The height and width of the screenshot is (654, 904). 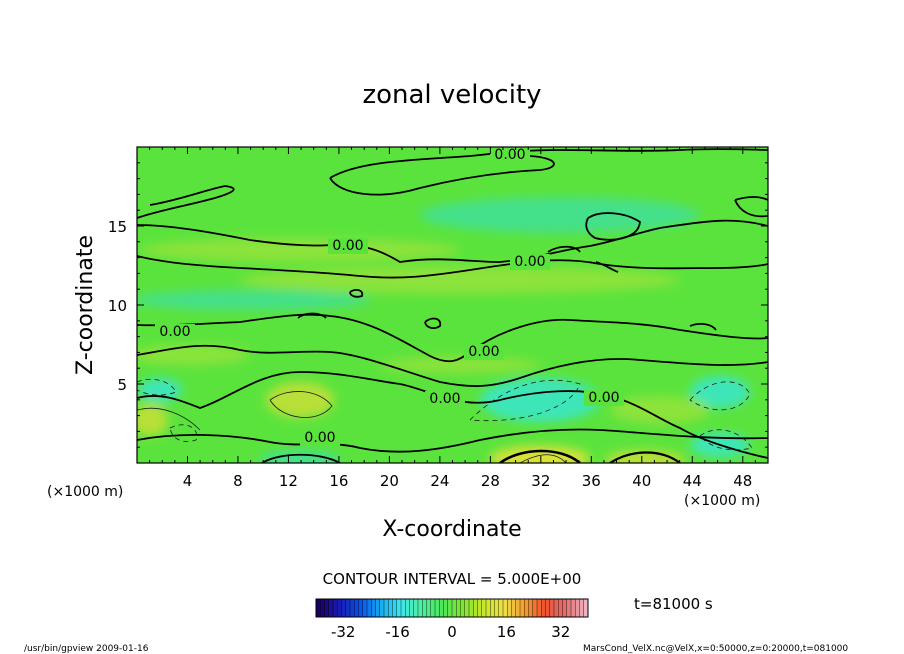 What do you see at coordinates (86, 649) in the screenshot?
I see `footer-left: /usr/bin/gpview 2009-01-16` at bounding box center [86, 649].